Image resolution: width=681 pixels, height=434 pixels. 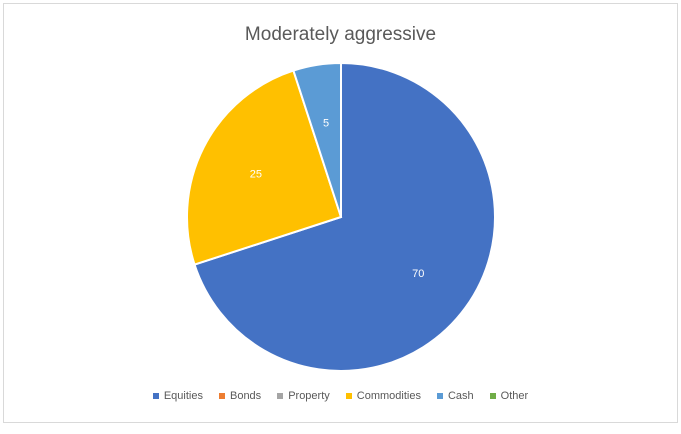 What do you see at coordinates (183, 396) in the screenshot?
I see `legend-label-equities: Equities` at bounding box center [183, 396].